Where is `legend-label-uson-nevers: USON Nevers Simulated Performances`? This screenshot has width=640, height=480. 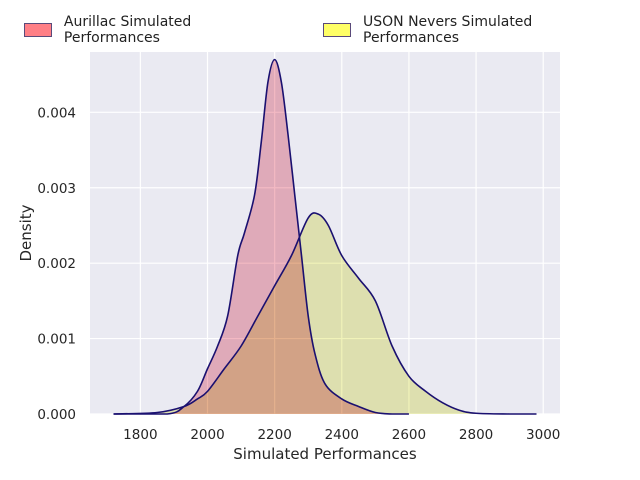
legend-label-uson-nevers: USON Nevers Simulated Performances is located at coordinates (448, 30).